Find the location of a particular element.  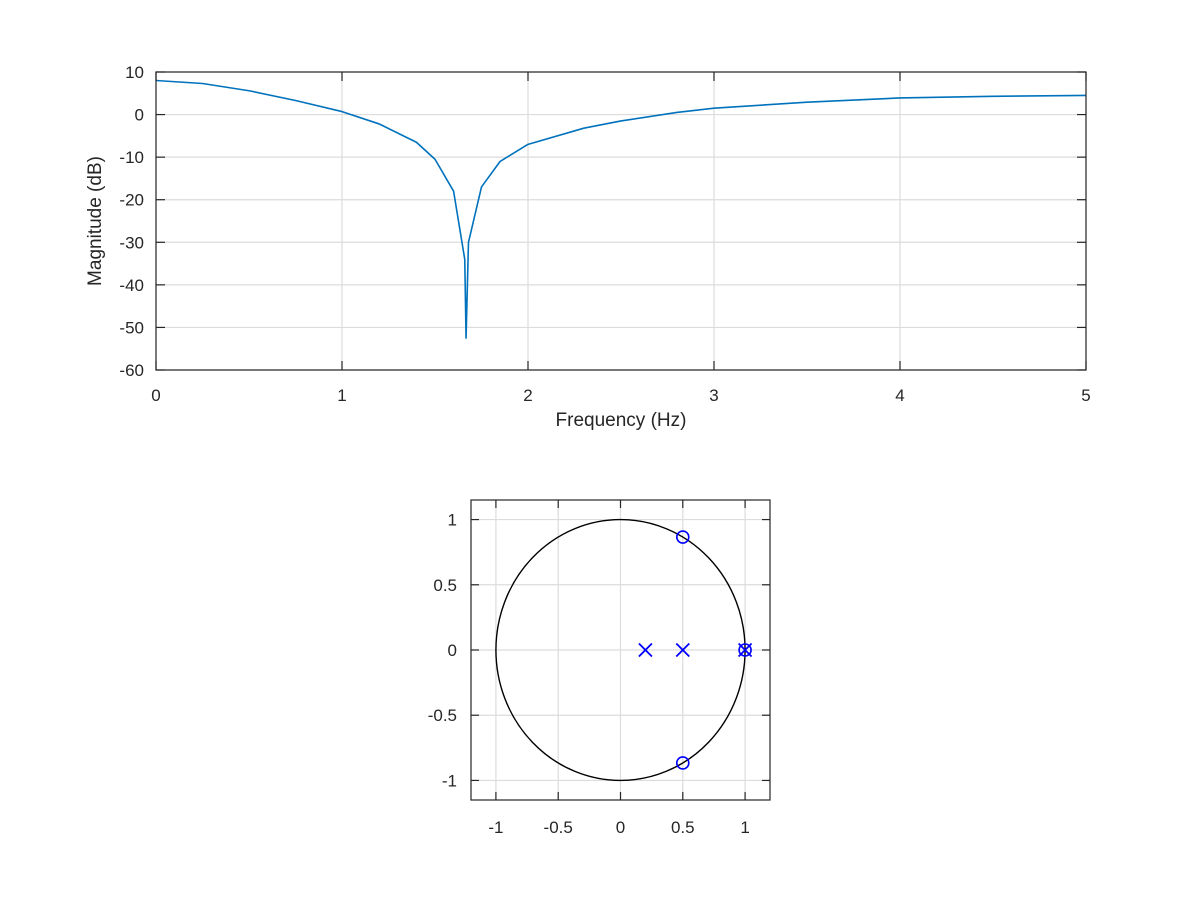

y-tick-label: -0.5 is located at coordinates (442, 715).